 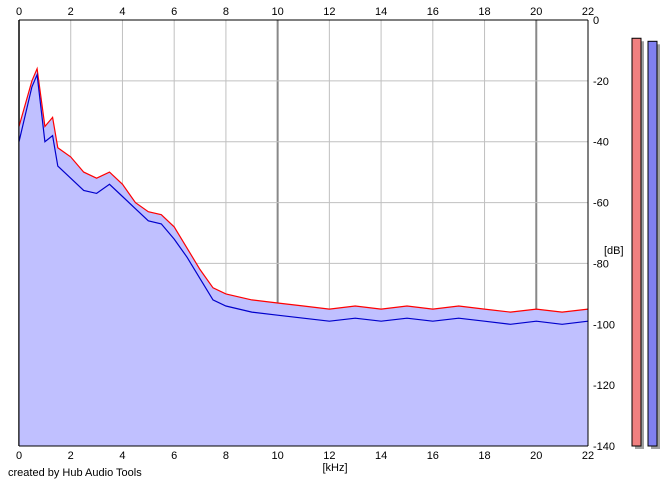 What do you see at coordinates (601, 264) in the screenshot?
I see `y-tick-label: -80` at bounding box center [601, 264].